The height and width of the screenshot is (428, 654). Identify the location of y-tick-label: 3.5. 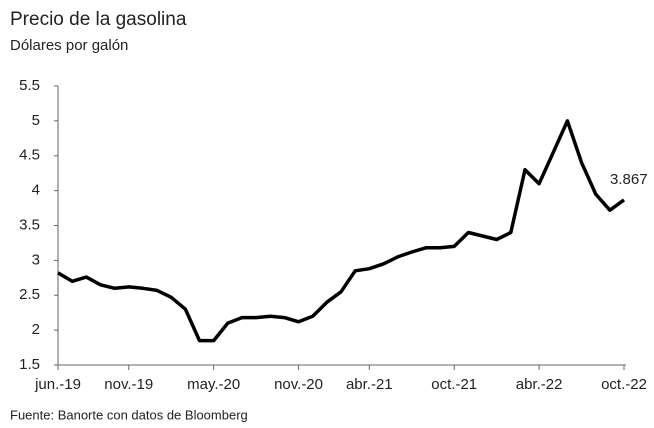
(29, 224).